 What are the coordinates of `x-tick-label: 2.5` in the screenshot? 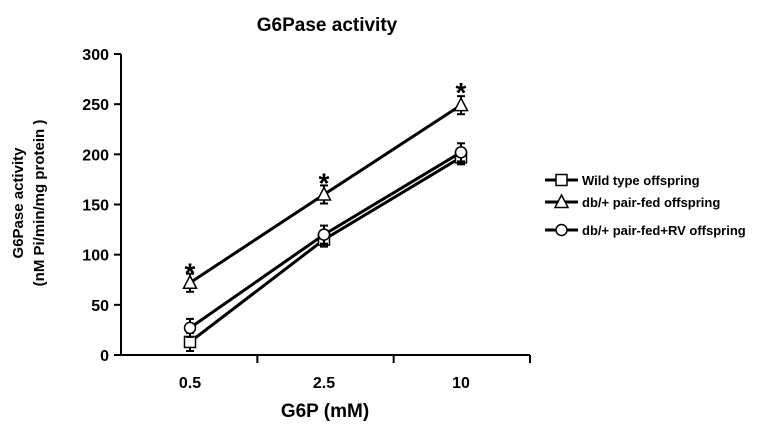 It's located at (324, 383).